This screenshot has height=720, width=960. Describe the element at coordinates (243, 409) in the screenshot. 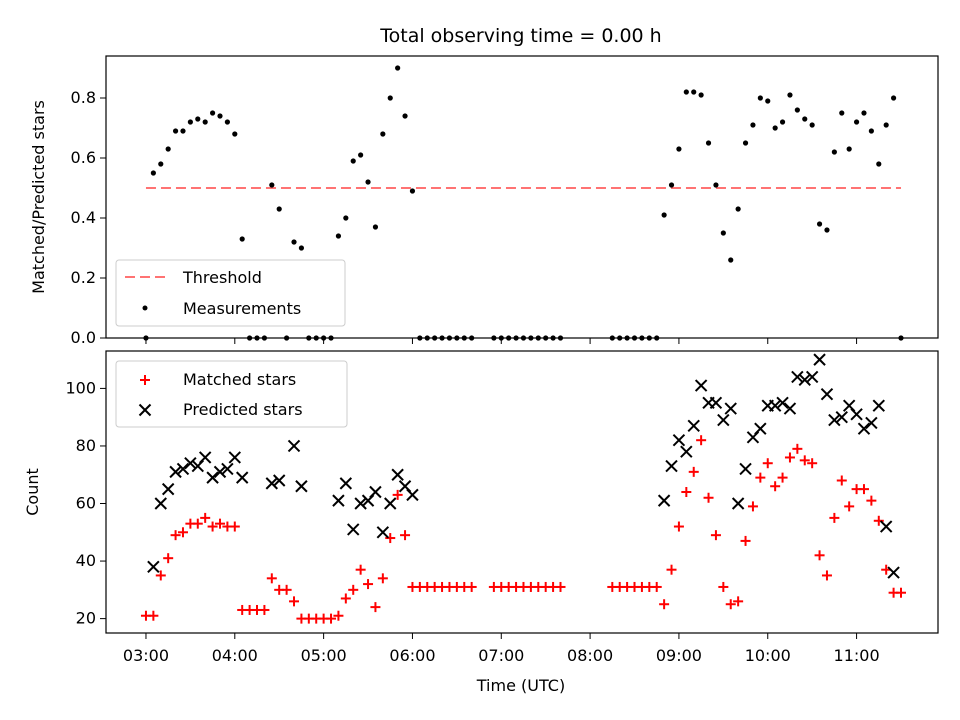

I see `legend-predicted-label: Predicted stars` at that location.